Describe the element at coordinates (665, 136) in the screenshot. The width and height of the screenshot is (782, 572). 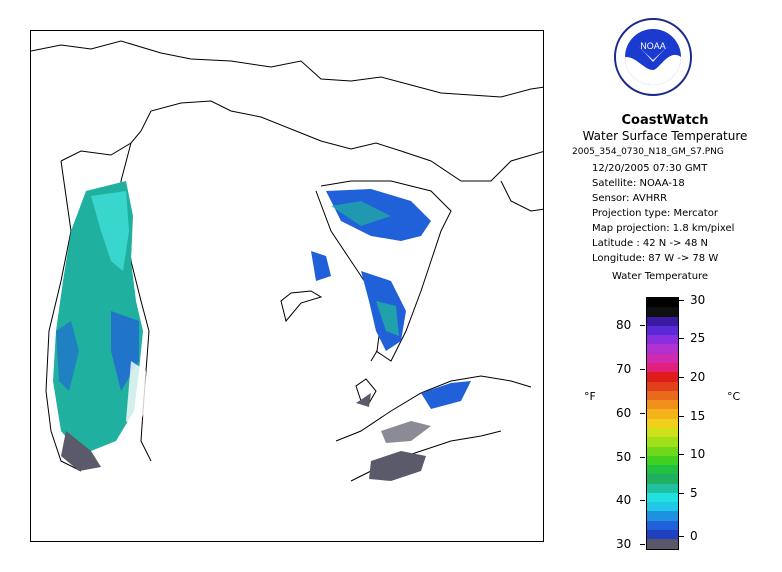
I see `product-subtitle: Water Surface Temperature` at that location.